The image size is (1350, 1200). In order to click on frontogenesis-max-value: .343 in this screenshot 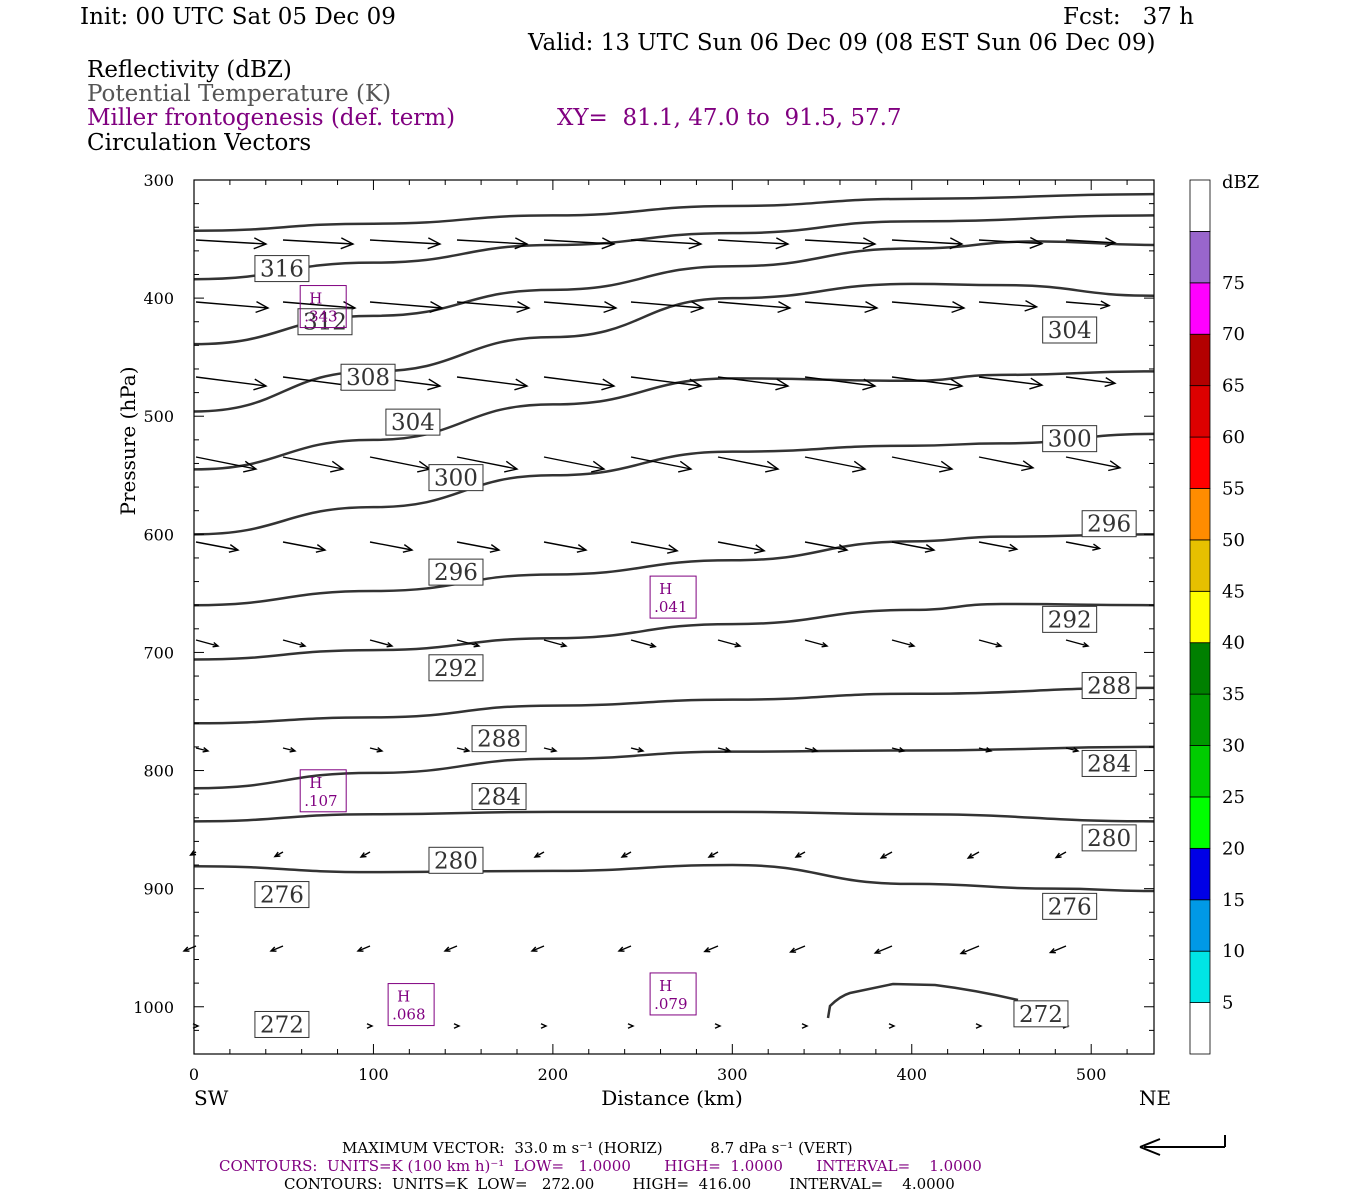, I will do `click(320, 317)`.